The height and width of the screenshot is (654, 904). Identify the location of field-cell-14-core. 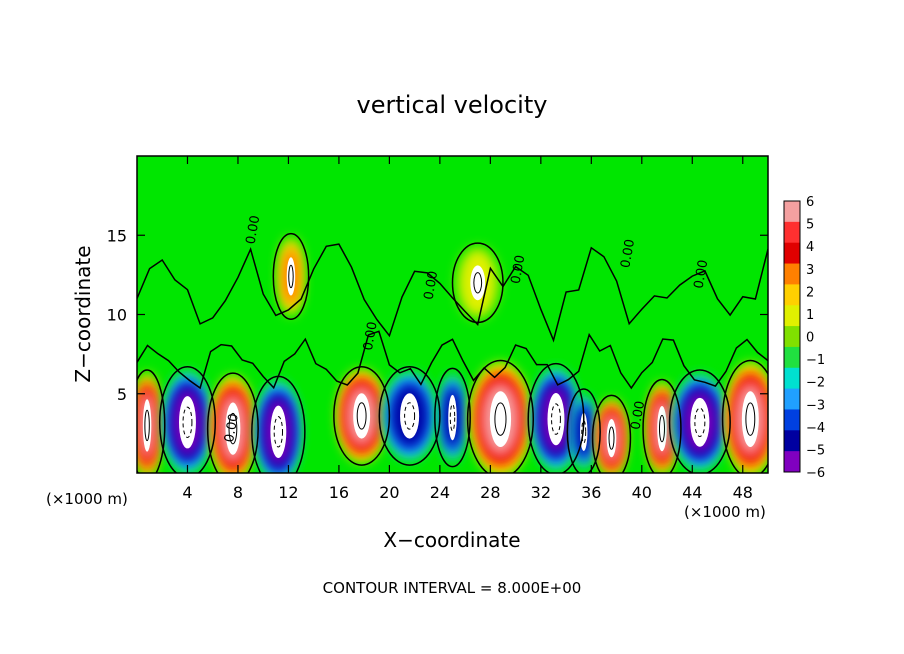
(291, 276).